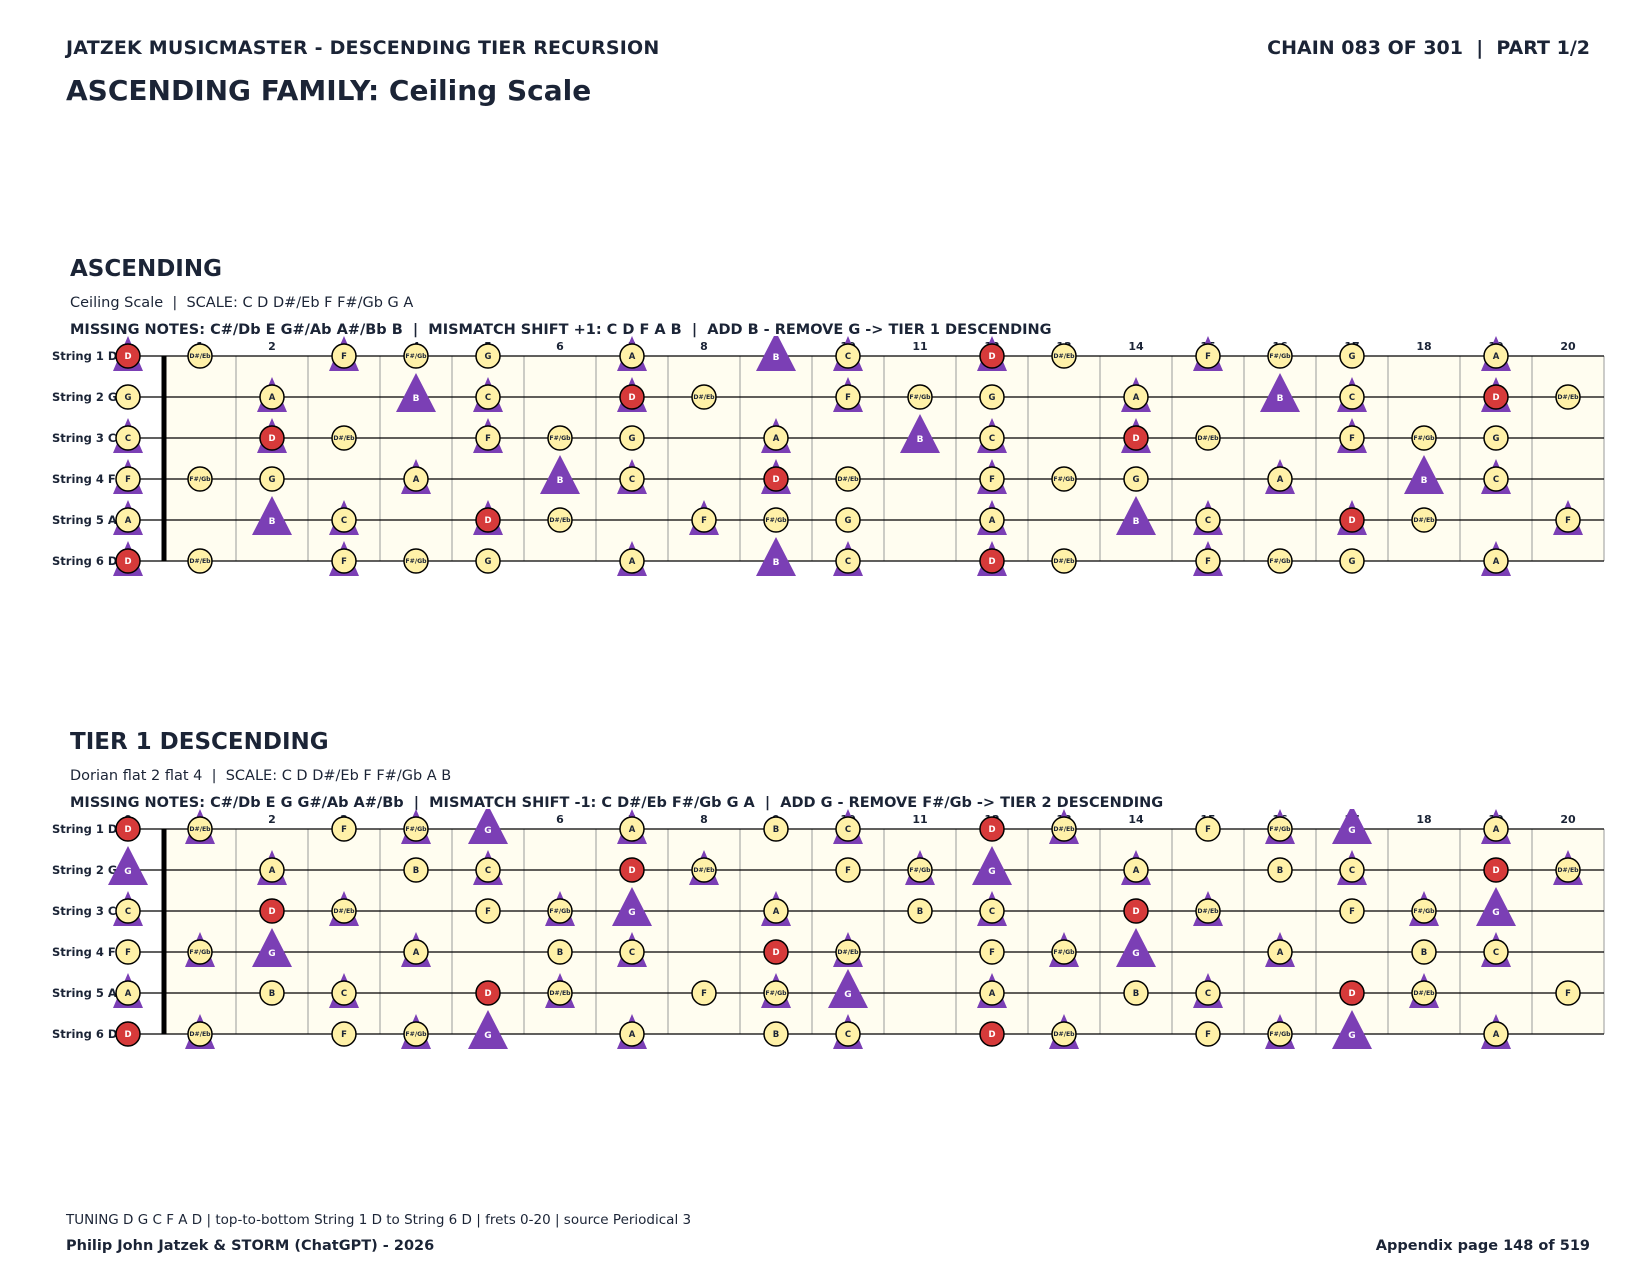 Image resolution: width=1650 pixels, height=1275 pixels. Describe the element at coordinates (84, 520) in the screenshot. I see `string-label: String 5 A` at that location.